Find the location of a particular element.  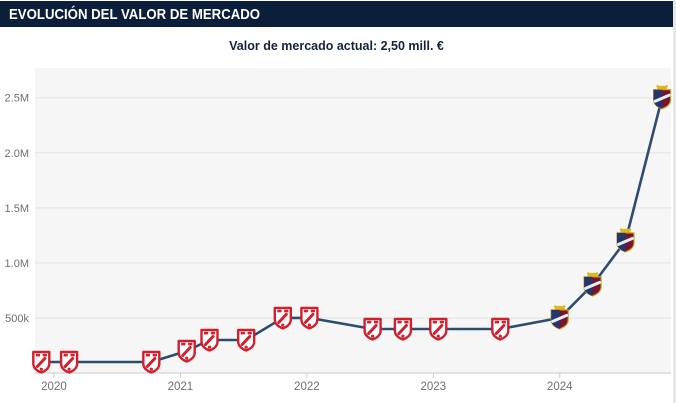

x-axis-tick-label: 2020 is located at coordinates (54, 387).